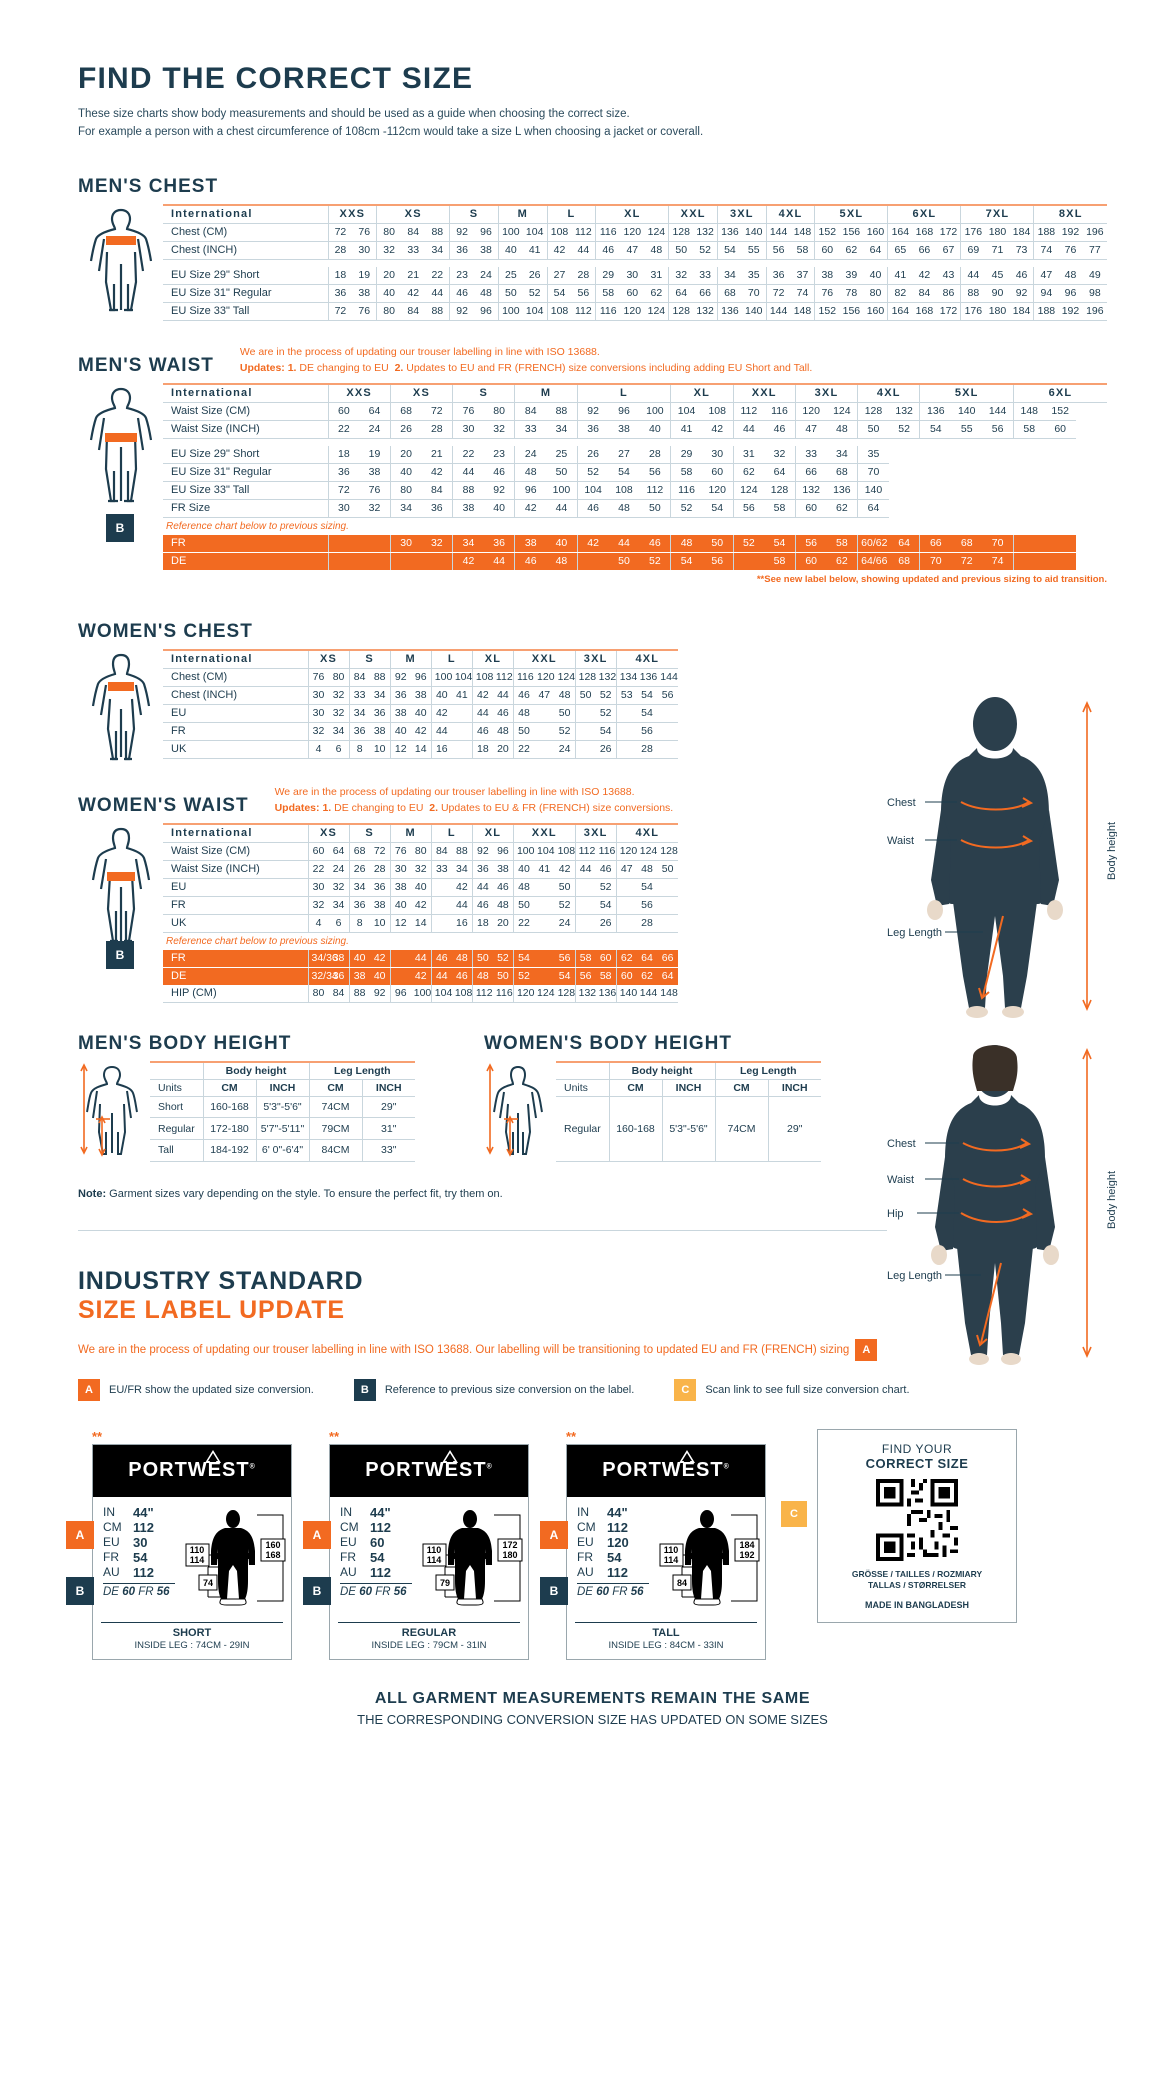 The width and height of the screenshot is (1157, 2076). Describe the element at coordinates (842, 509) in the screenshot. I see `cell: 62` at that location.